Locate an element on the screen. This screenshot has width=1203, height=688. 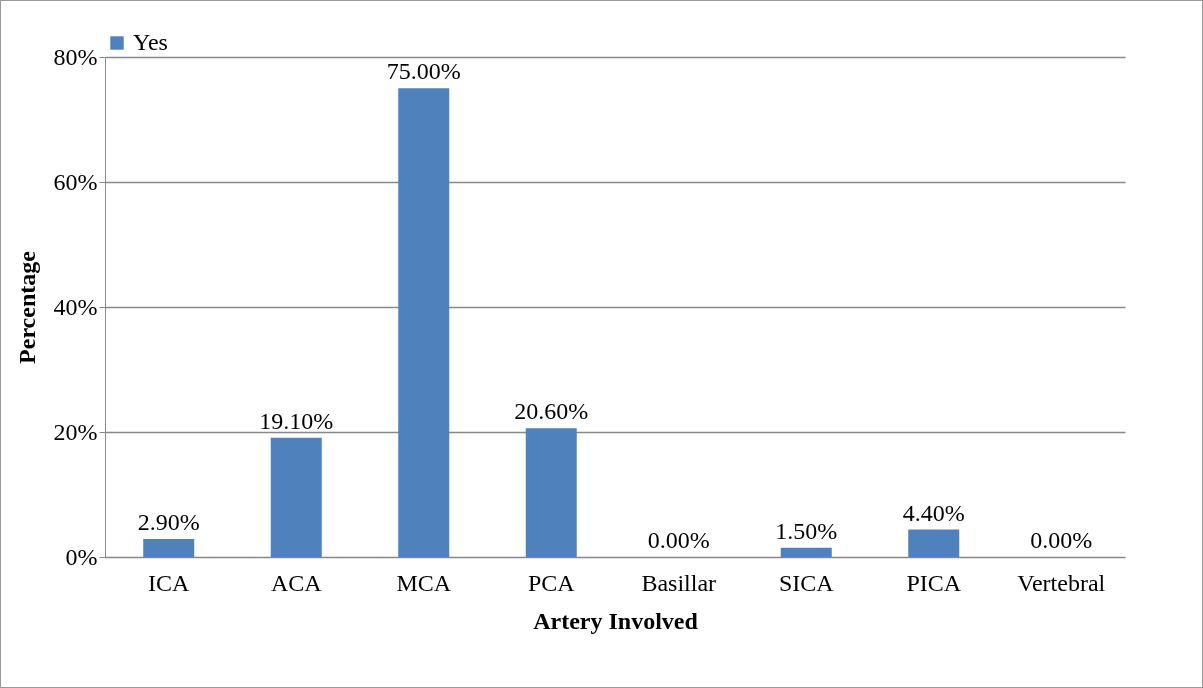
y-tick-label: 0% is located at coordinates (81, 556).